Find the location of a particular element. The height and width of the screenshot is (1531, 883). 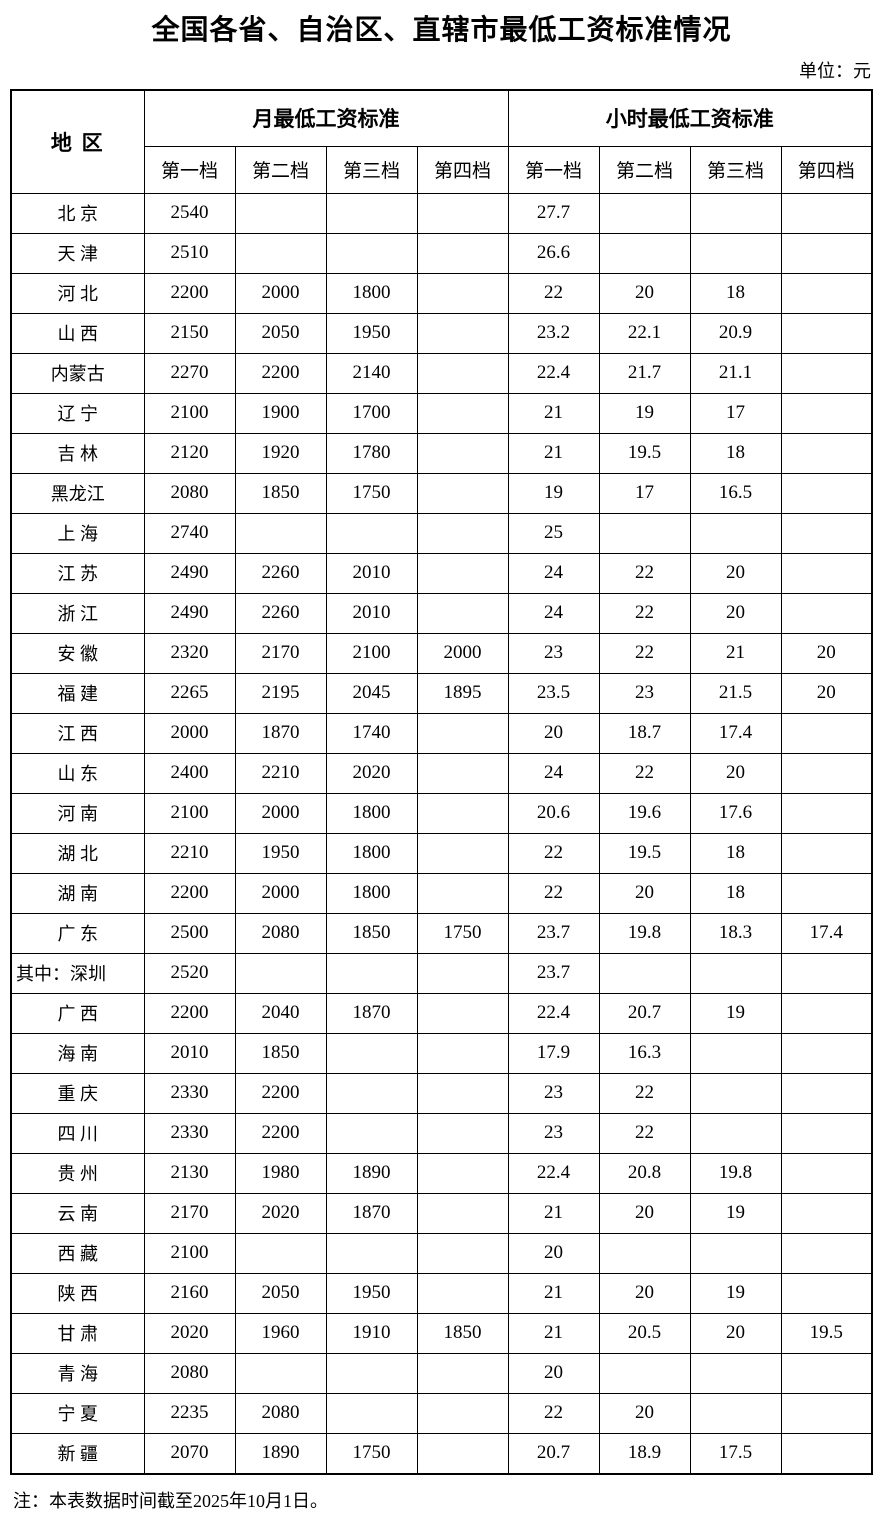

region-cell: 上 海 is located at coordinates (77, 533).